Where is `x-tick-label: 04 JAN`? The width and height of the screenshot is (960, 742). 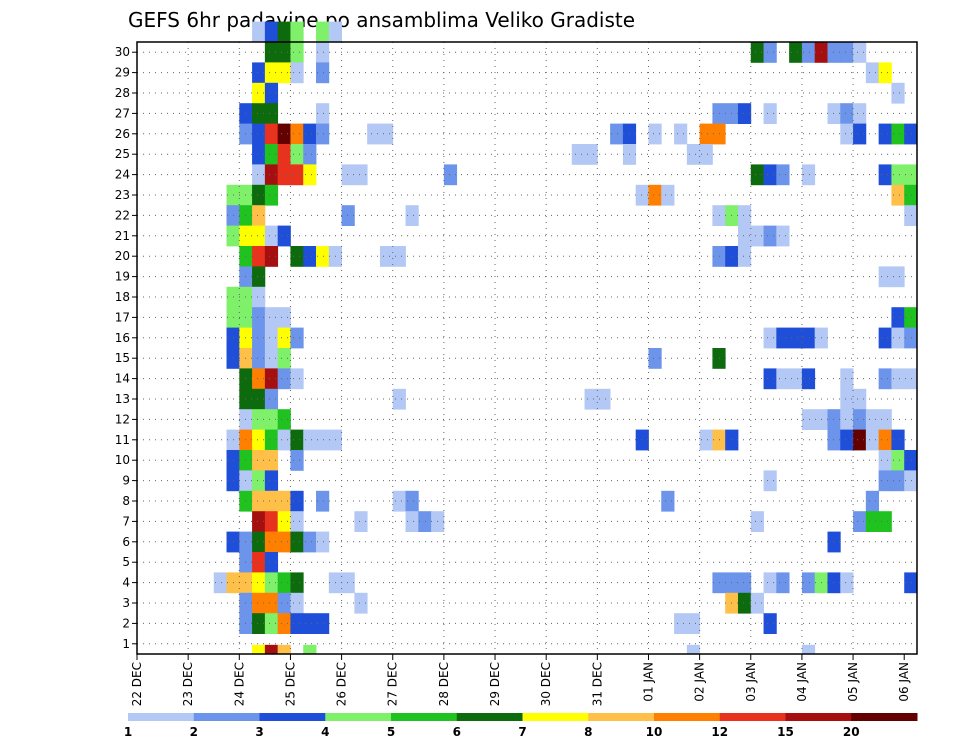 x-tick-label: 04 JAN is located at coordinates (802, 682).